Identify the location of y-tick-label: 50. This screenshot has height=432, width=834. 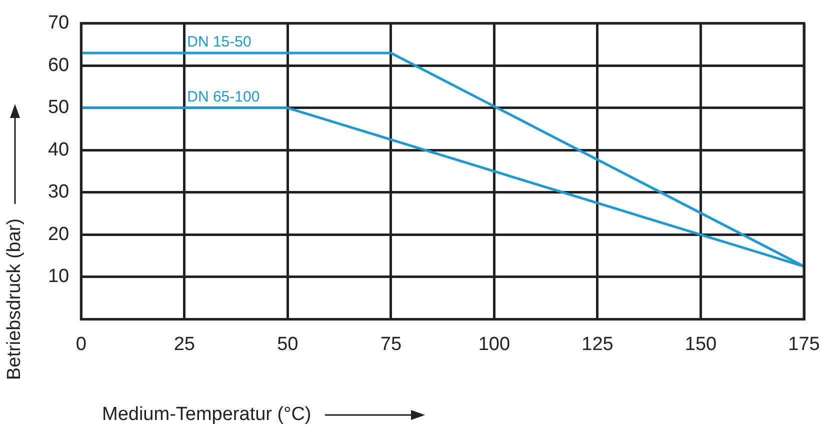
(59, 107).